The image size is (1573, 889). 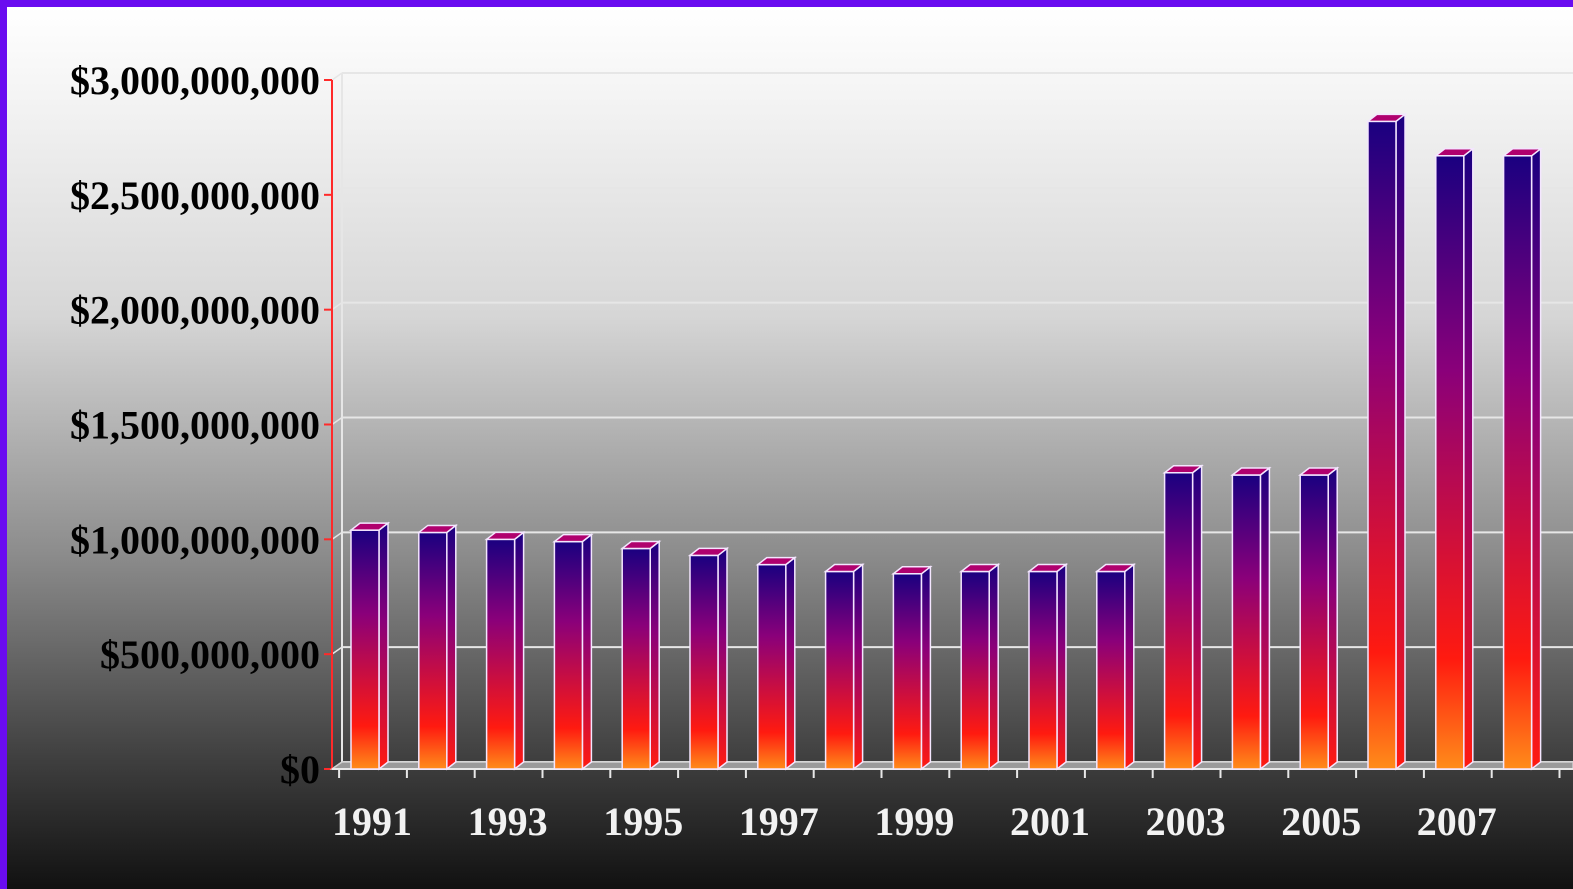 I want to click on y-tick-label: $1,000,000,000, so click(x=195, y=539).